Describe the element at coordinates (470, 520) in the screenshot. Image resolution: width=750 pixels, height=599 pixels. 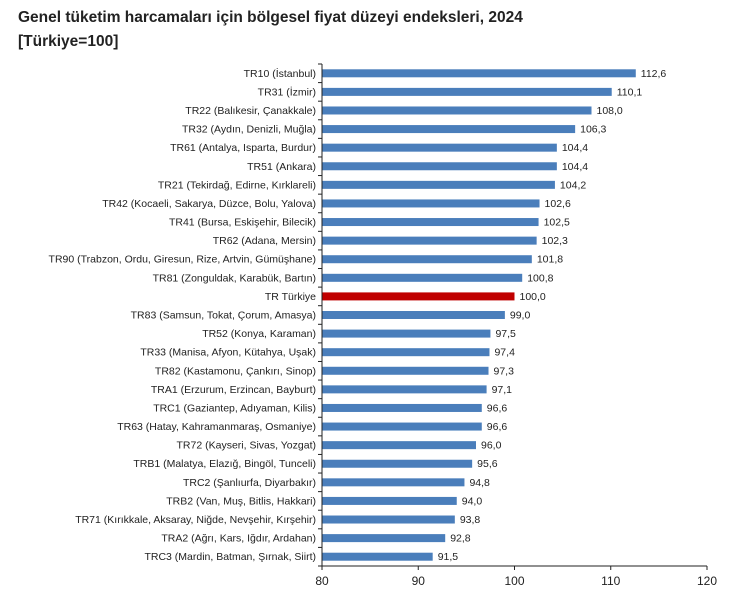
I see `value-label: 93,8` at that location.